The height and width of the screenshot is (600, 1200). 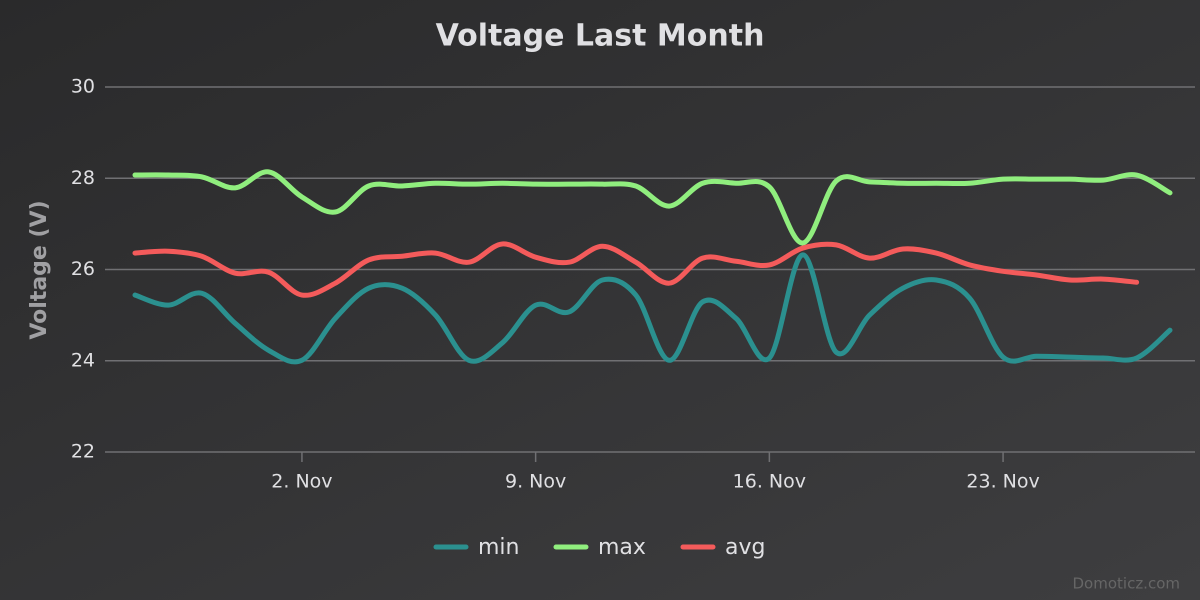 What do you see at coordinates (1127, 584) in the screenshot?
I see `credits: Domoticz.com` at bounding box center [1127, 584].